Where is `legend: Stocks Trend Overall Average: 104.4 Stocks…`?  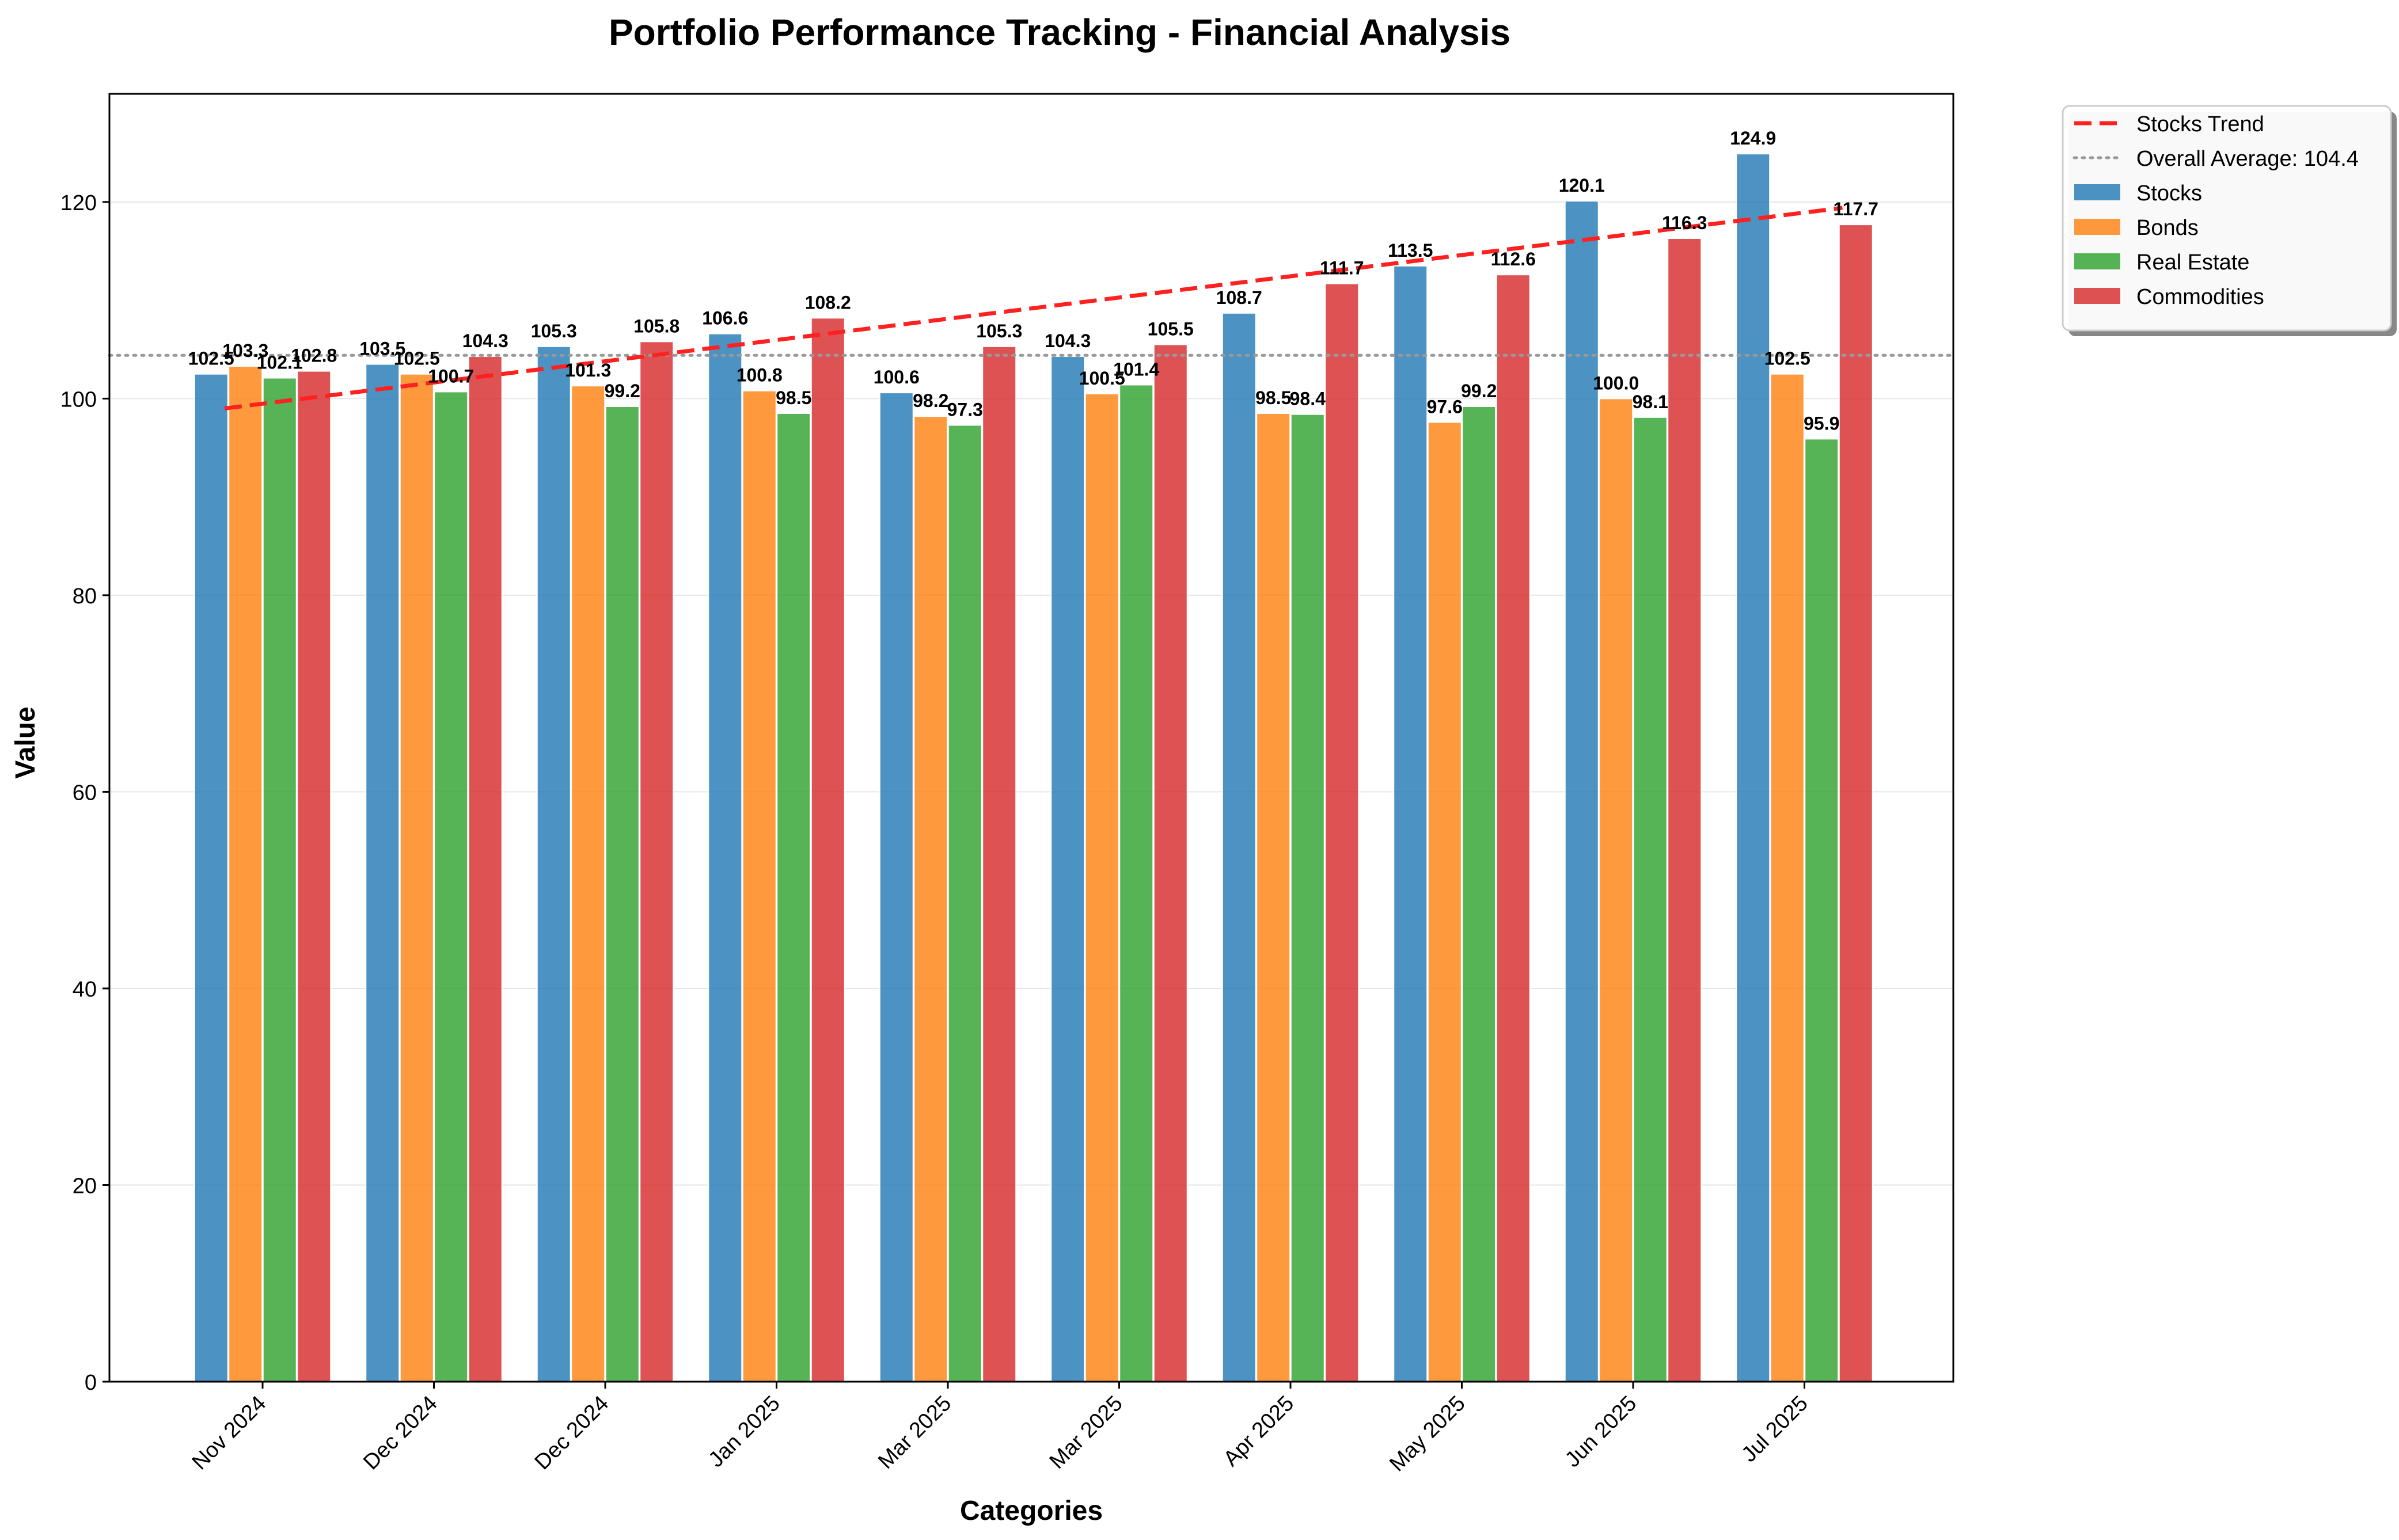
legend: Stocks Trend Overall Average: 104.4 Stocks… is located at coordinates (2229, 221).